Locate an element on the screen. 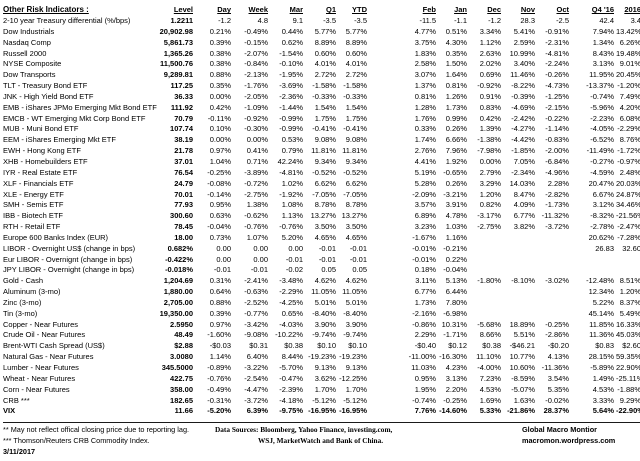  cell-nov: 10.77% is located at coordinates (522, 357).